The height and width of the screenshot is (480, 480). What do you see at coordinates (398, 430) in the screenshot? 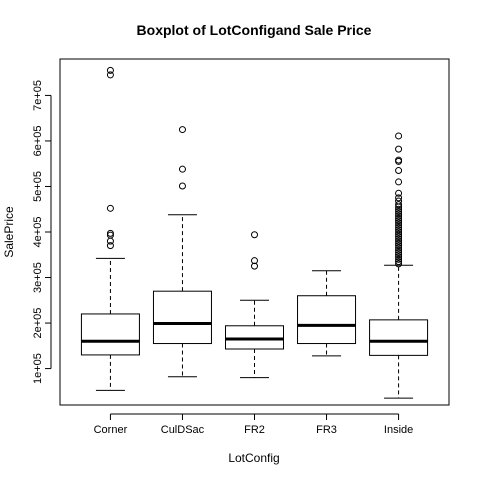
I see `x-tick-label: Inside` at bounding box center [398, 430].